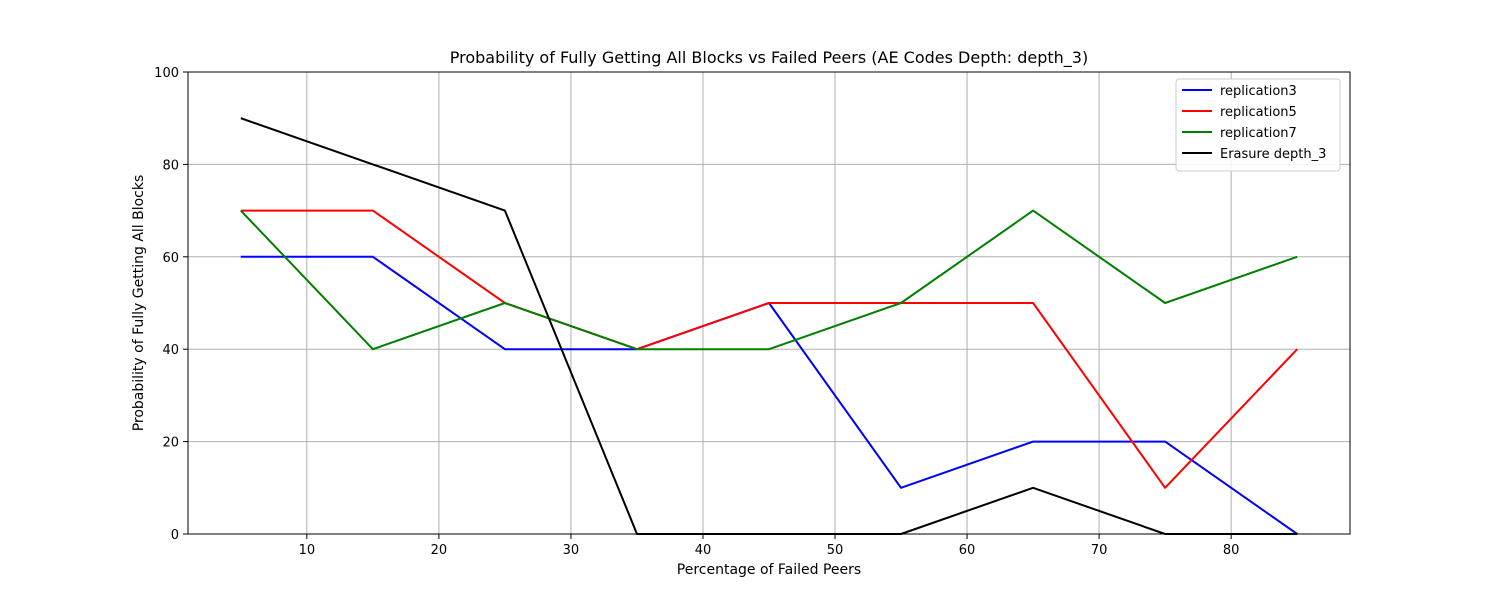  Describe the element at coordinates (1231, 550) in the screenshot. I see `x-tick-label: 80` at that location.